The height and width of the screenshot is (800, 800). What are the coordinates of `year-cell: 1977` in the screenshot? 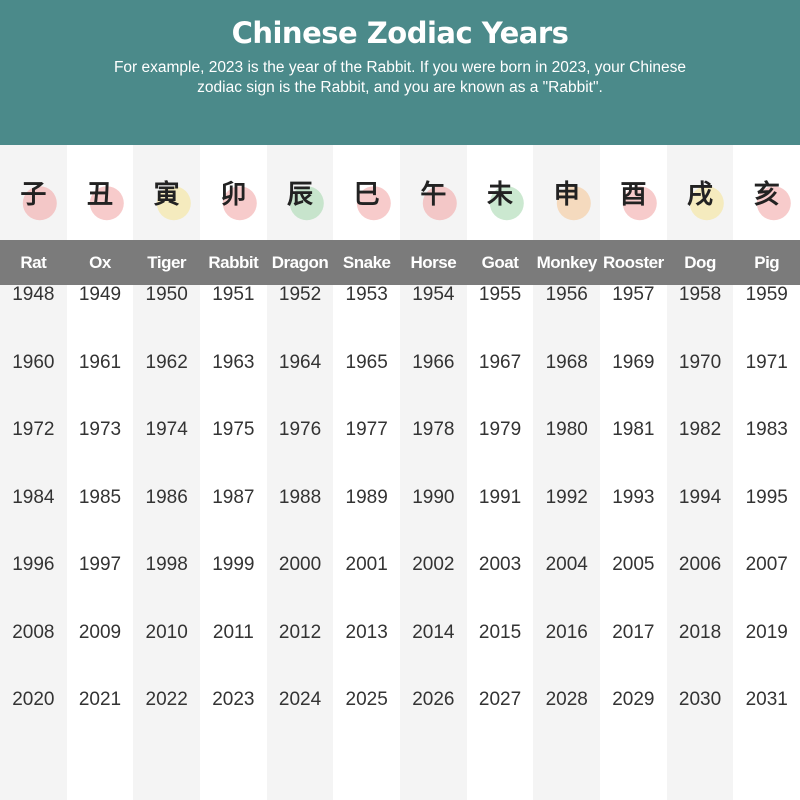 It's located at (366, 429).